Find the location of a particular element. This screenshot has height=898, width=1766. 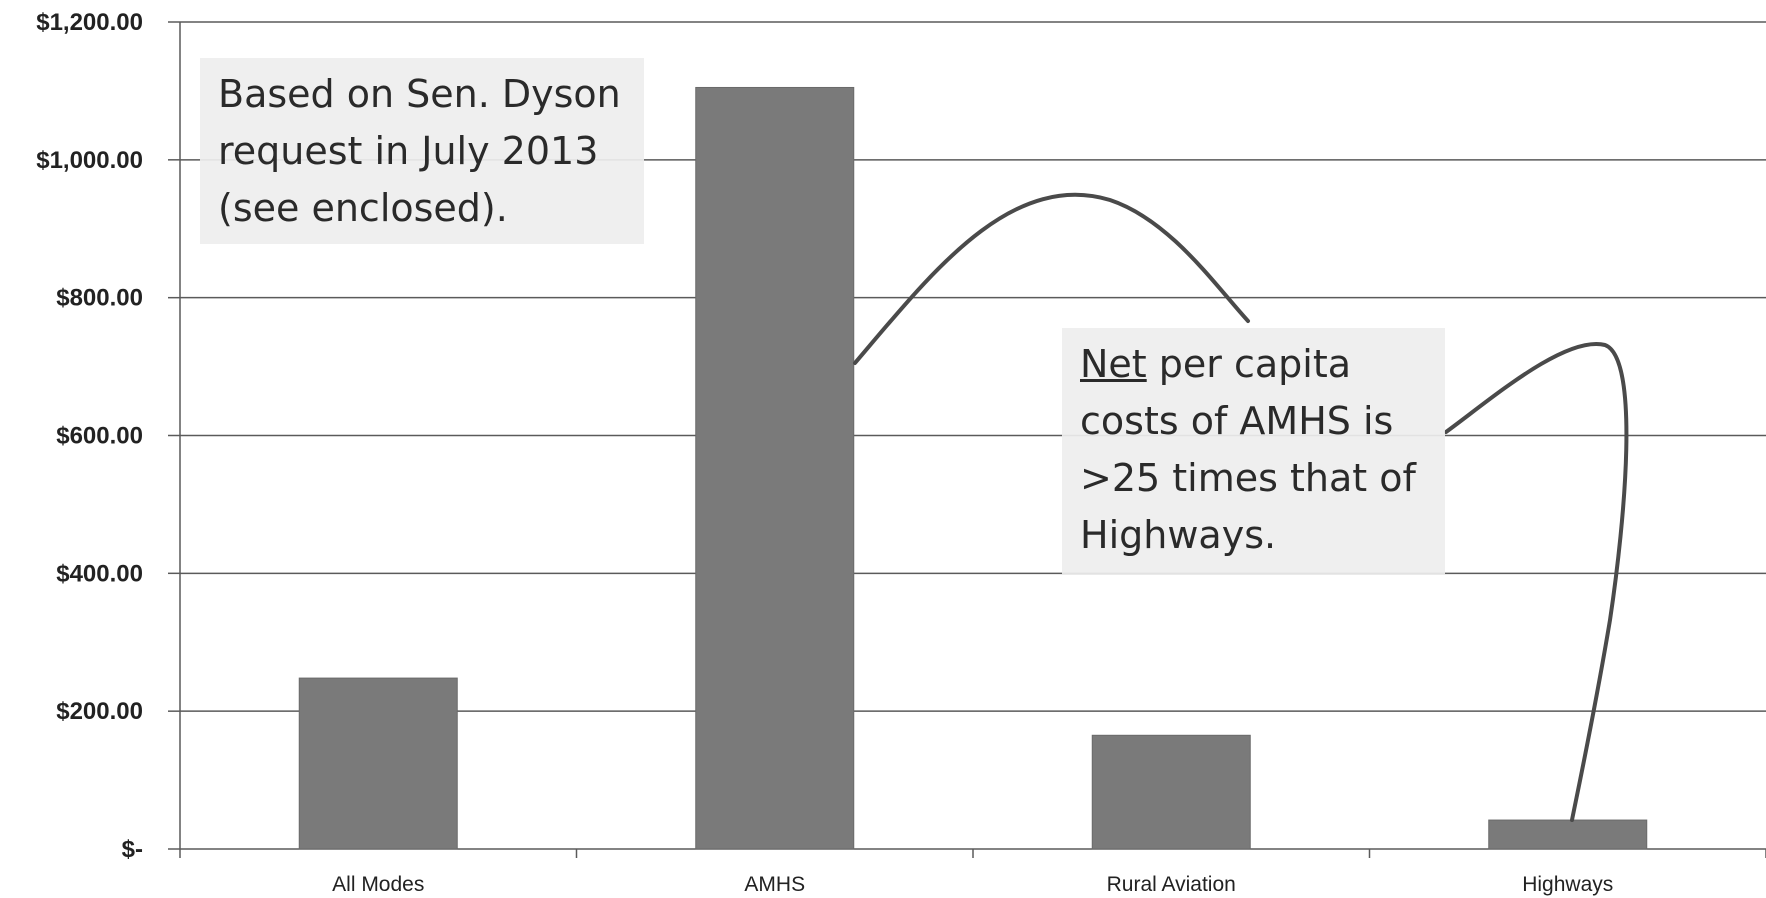

y-tick-label: $800.00 is located at coordinates (99, 298).